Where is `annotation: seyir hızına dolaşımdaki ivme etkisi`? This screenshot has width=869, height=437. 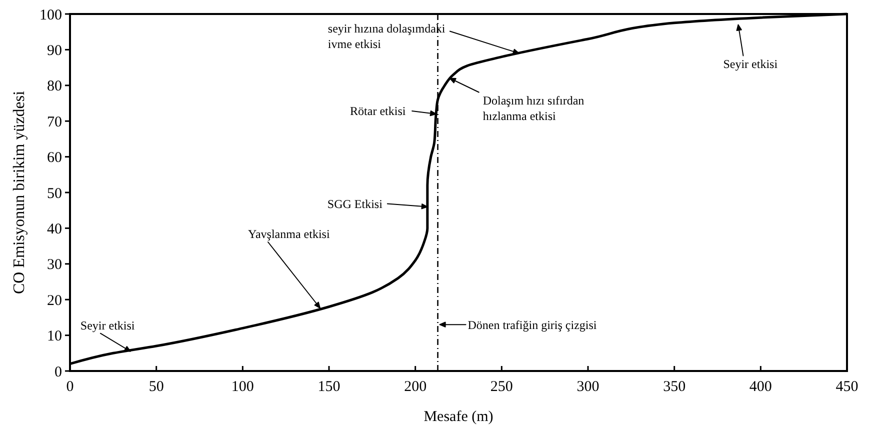
annotation: seyir hızına dolaşımdaki ivme etkisi is located at coordinates (387, 36).